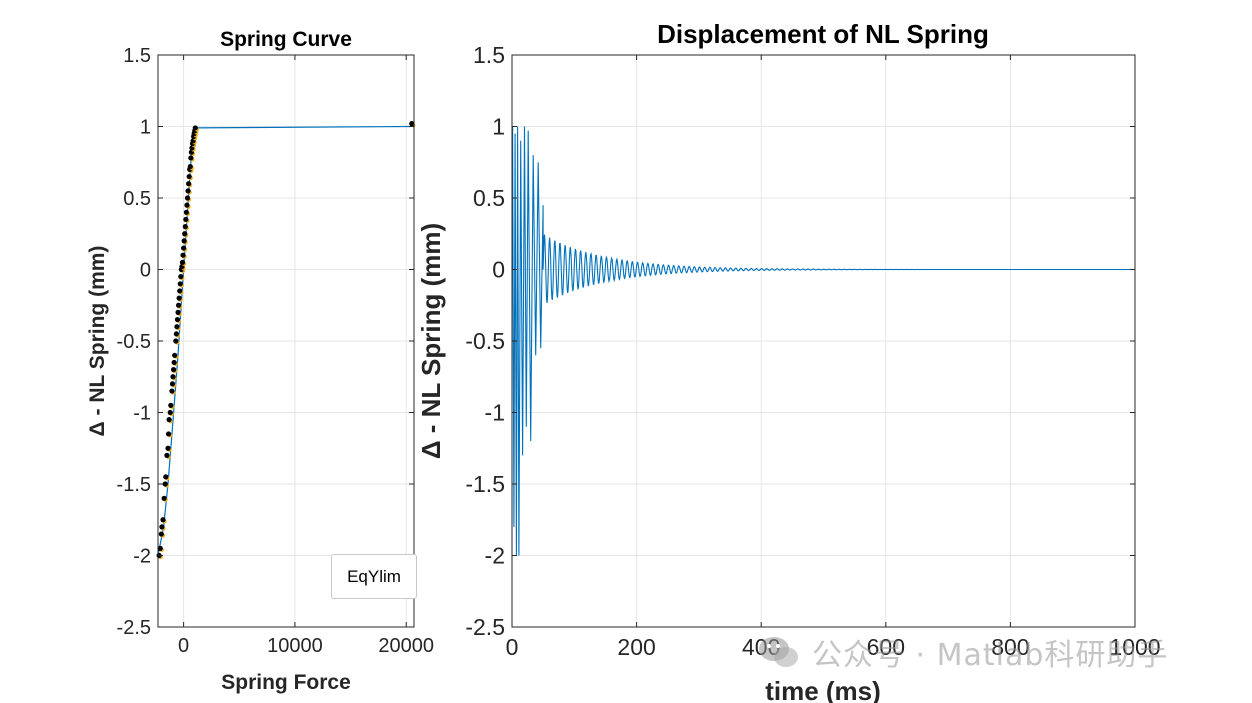  Describe the element at coordinates (406, 646) in the screenshot. I see `spring-curve-xtick-label: 20000` at that location.